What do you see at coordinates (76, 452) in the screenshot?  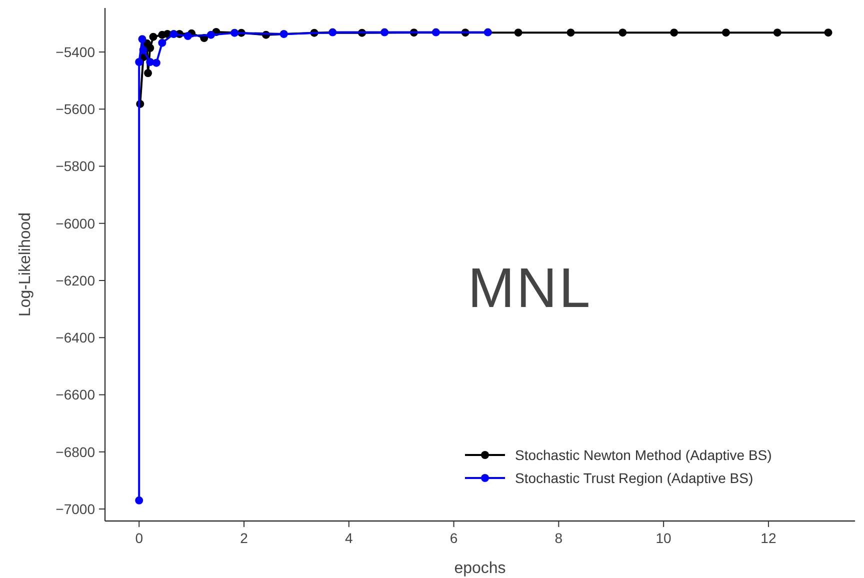 I see `y-tick-label: −6800` at bounding box center [76, 452].